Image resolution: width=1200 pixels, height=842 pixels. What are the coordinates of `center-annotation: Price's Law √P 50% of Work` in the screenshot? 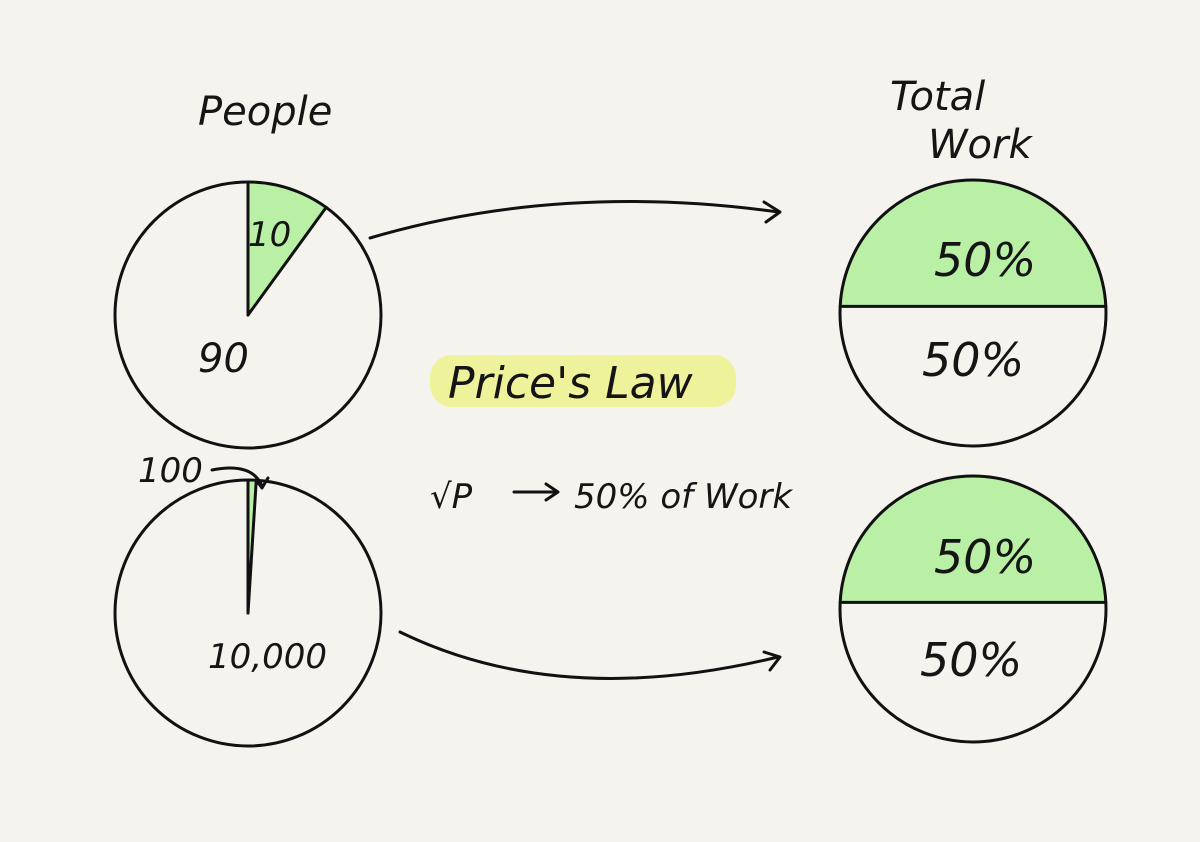 It's located at (611, 436).